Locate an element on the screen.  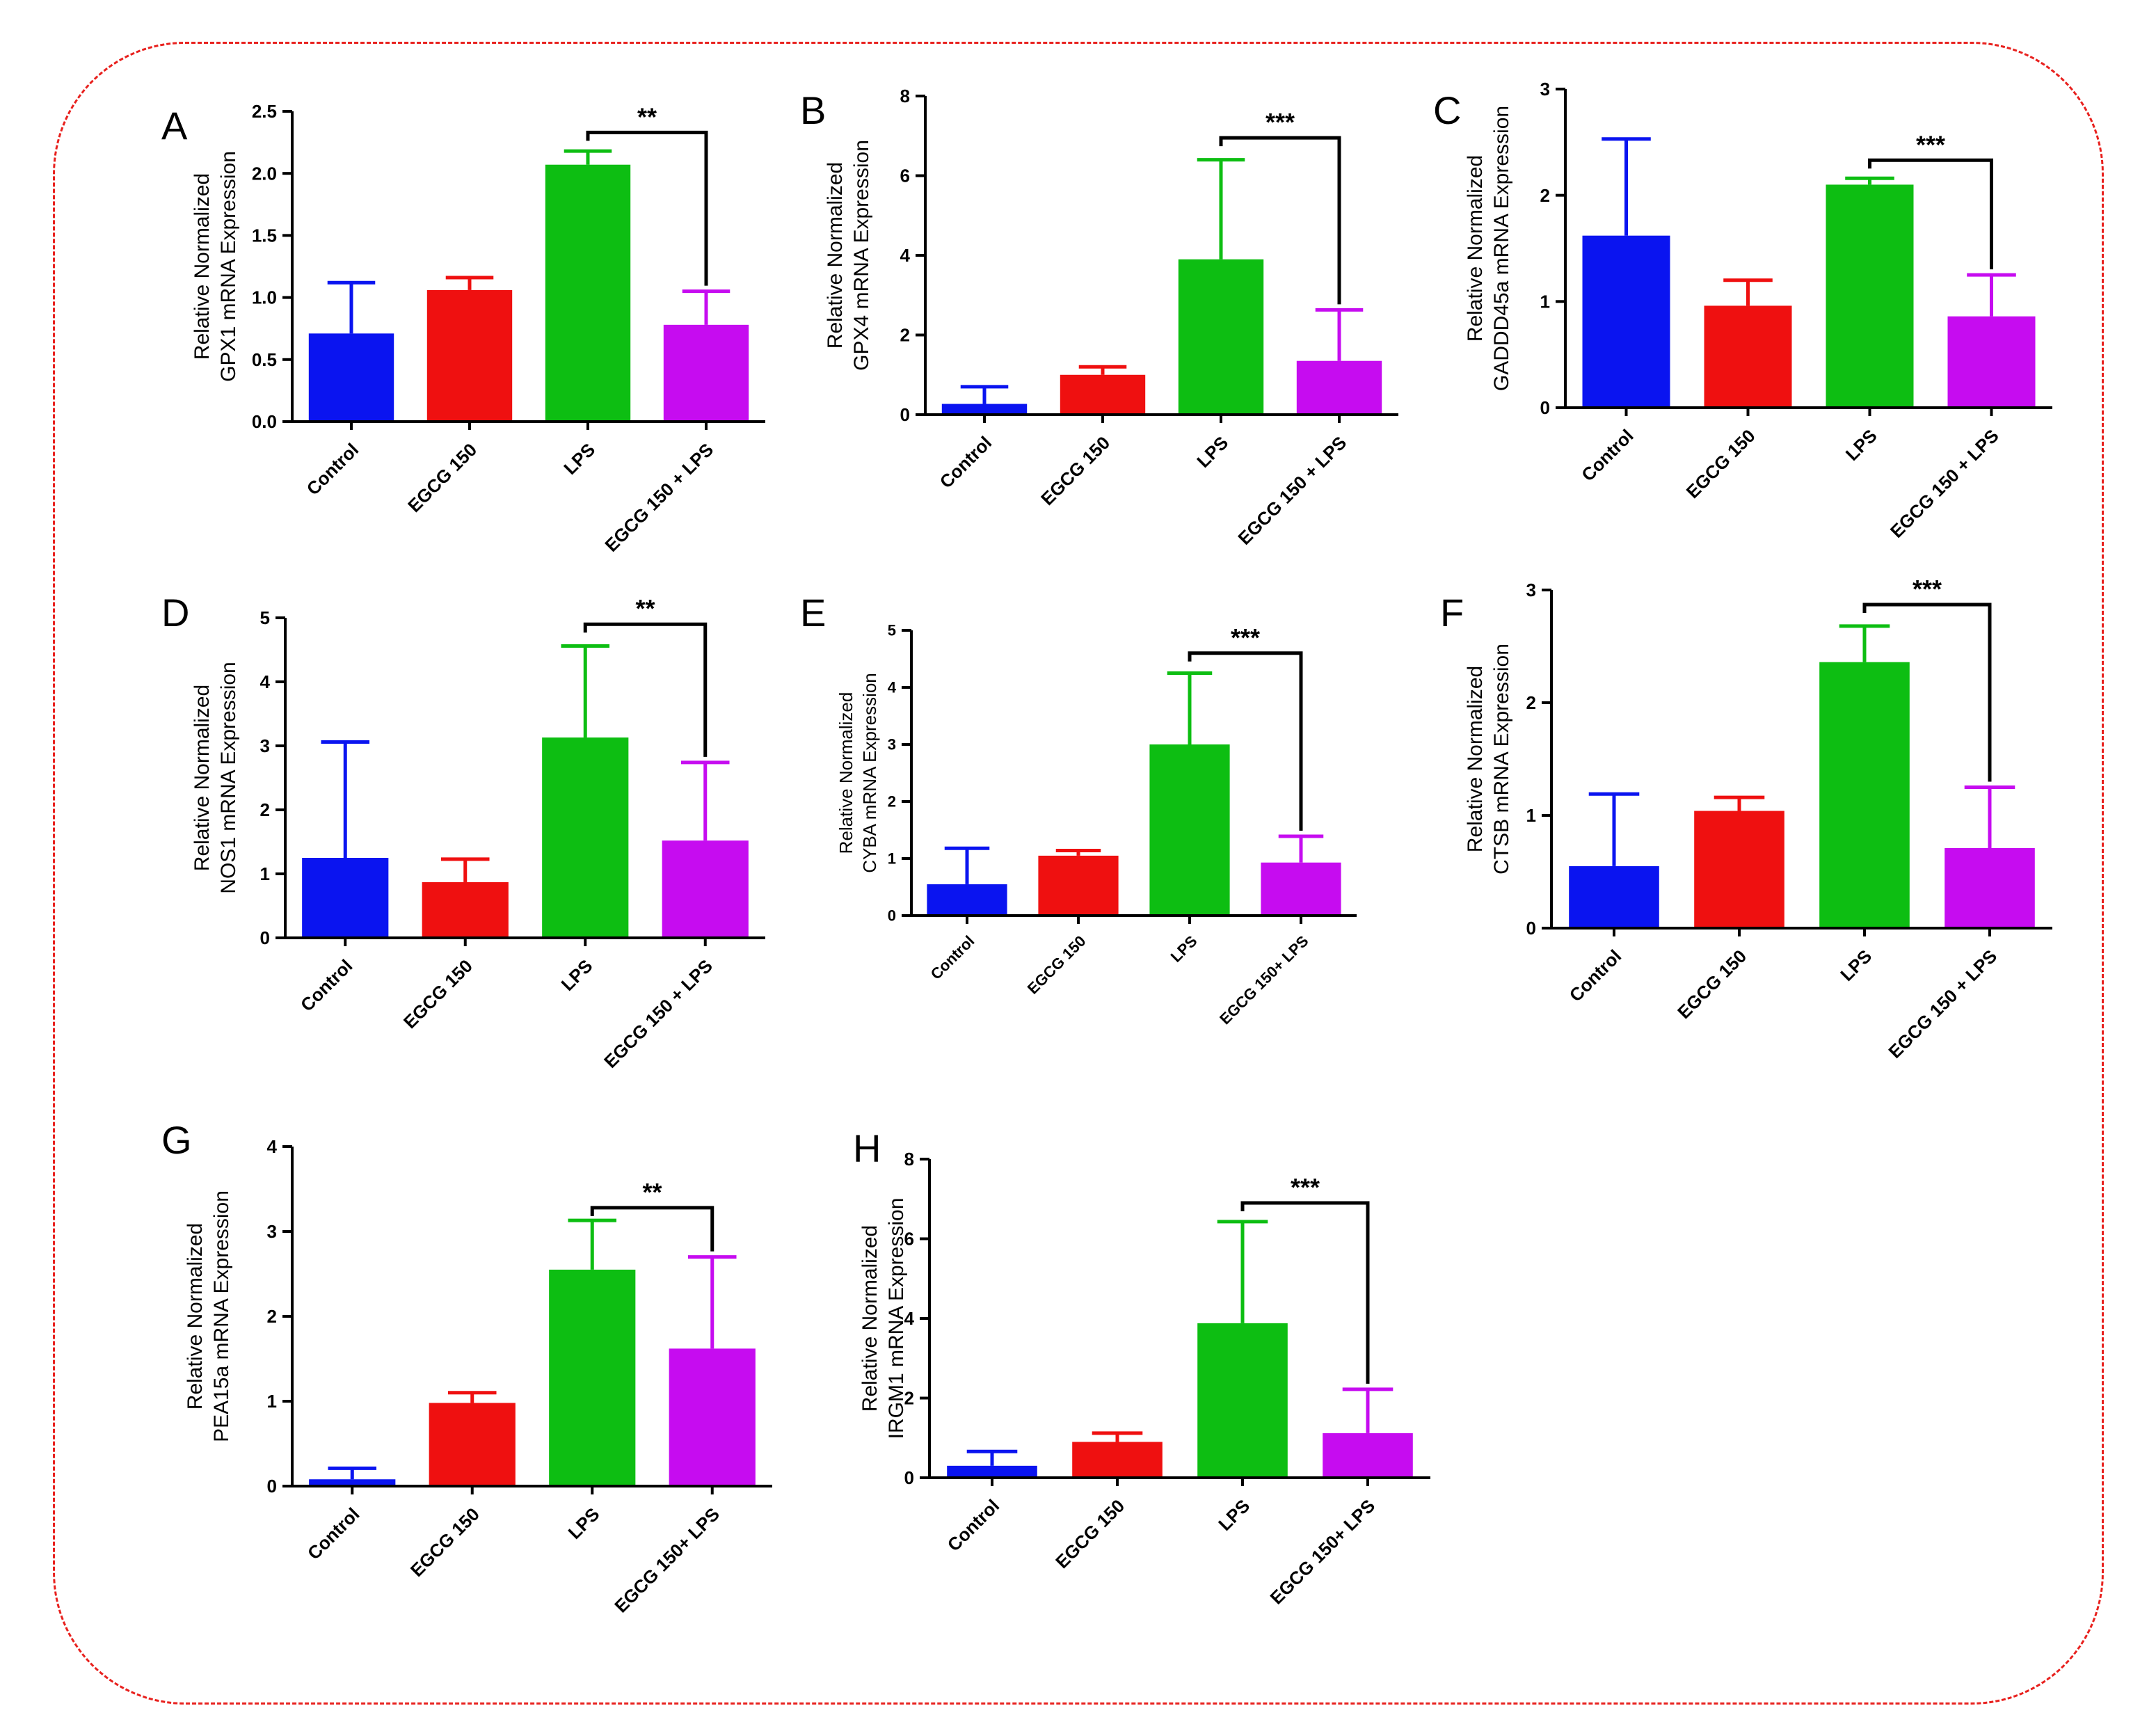
y-axis-title: IRGM1 mRNA Expression is located at coordinates (896, 1318).